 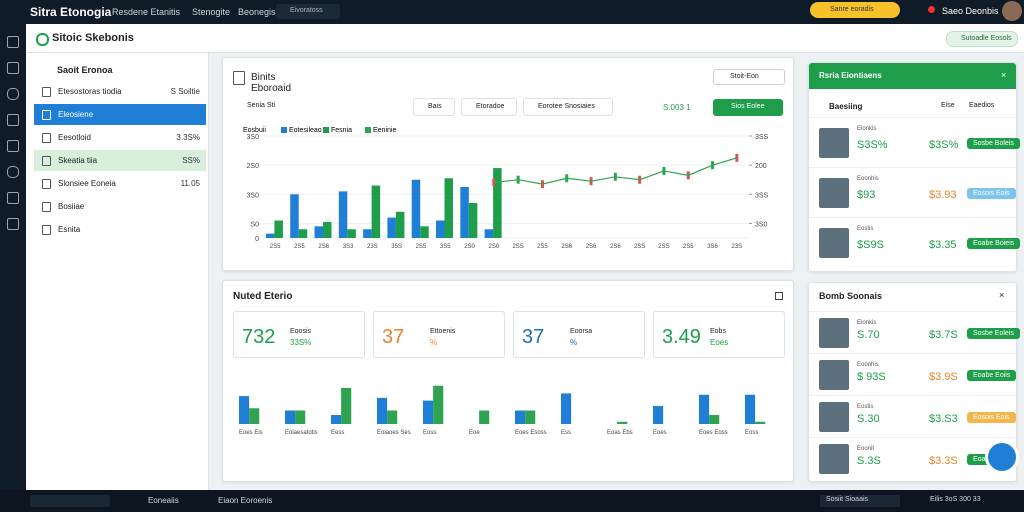 I want to click on y-tick-label: 0, so click(x=257, y=239).